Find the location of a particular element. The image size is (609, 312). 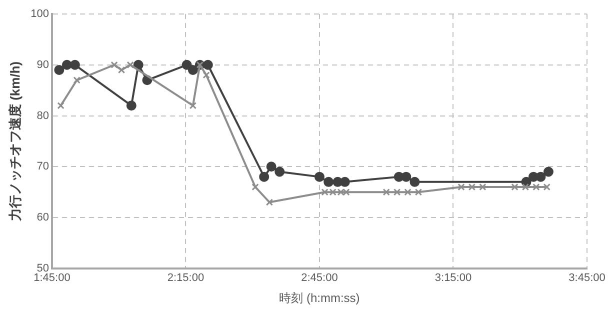

y-tick-label: 90 is located at coordinates (42, 64).